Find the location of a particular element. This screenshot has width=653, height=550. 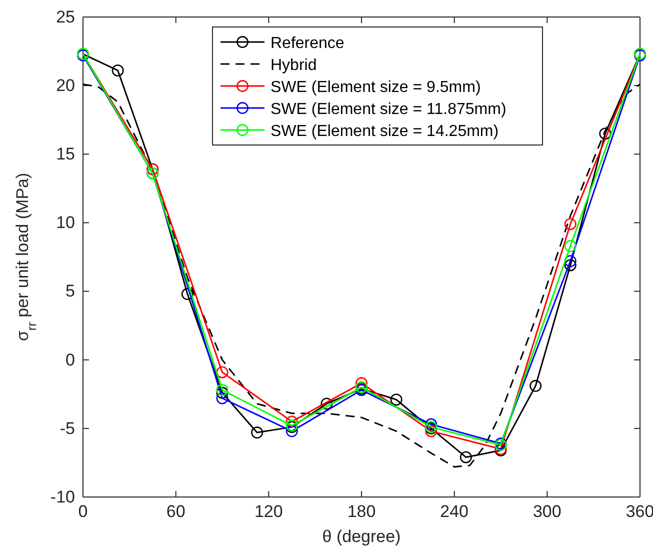

y-tick-label: 5 is located at coordinates (70, 291).